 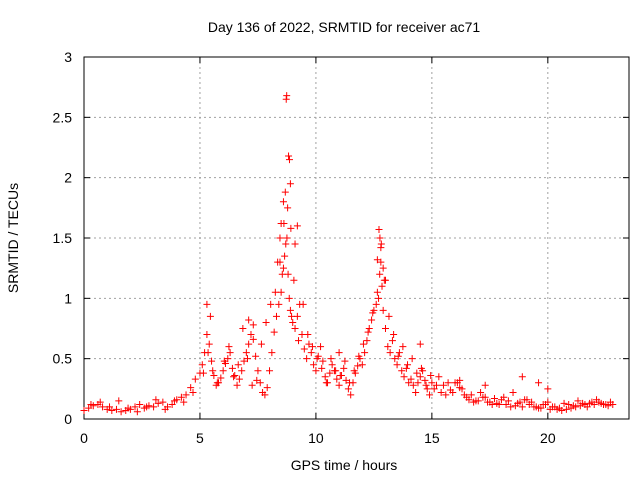 What do you see at coordinates (200, 438) in the screenshot?
I see `x-tick-label: 5` at bounding box center [200, 438].